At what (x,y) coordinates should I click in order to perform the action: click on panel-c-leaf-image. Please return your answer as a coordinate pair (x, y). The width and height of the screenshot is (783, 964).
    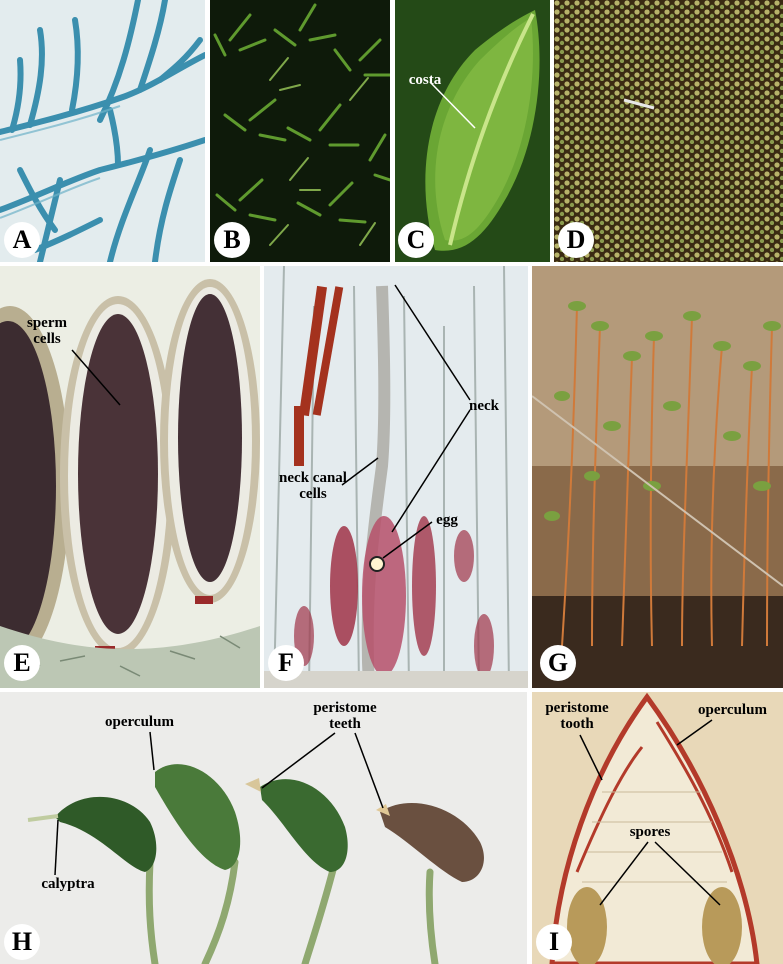
    Looking at the image, I should click on (472, 131).